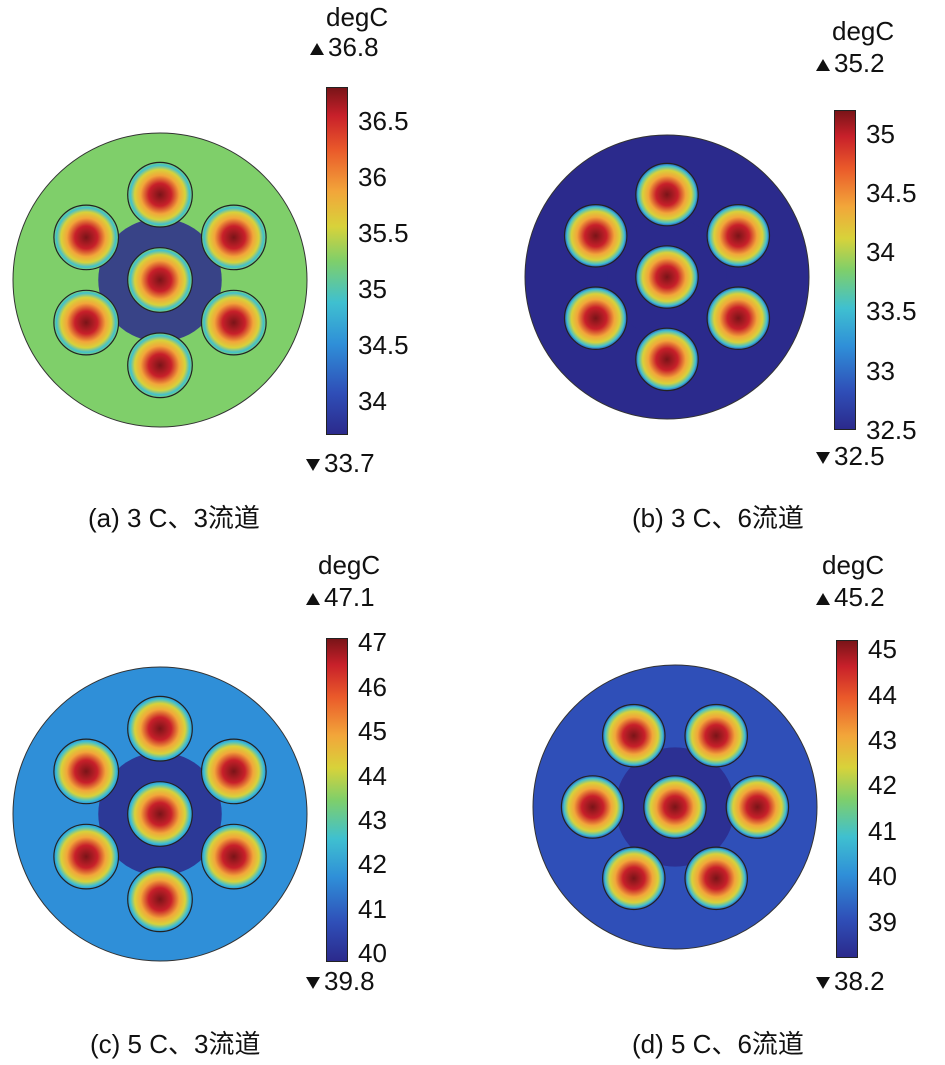 This screenshot has height=1065, width=945. Describe the element at coordinates (175, 1044) in the screenshot. I see `panel-caption: (c) 5 C、3流道` at that location.